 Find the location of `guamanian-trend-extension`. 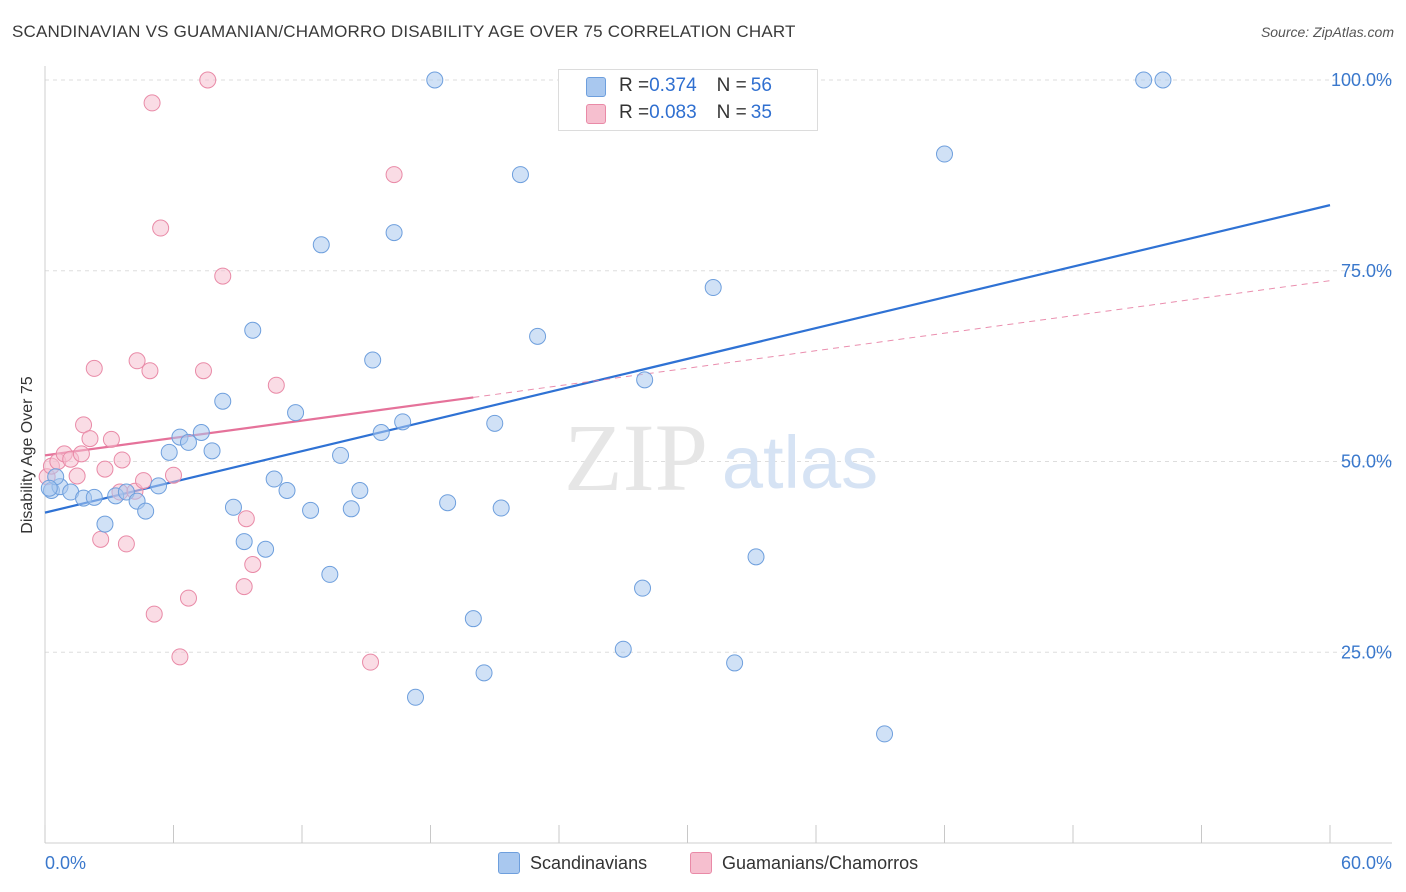

guamanian-trend-extension is located at coordinates (902, 339).